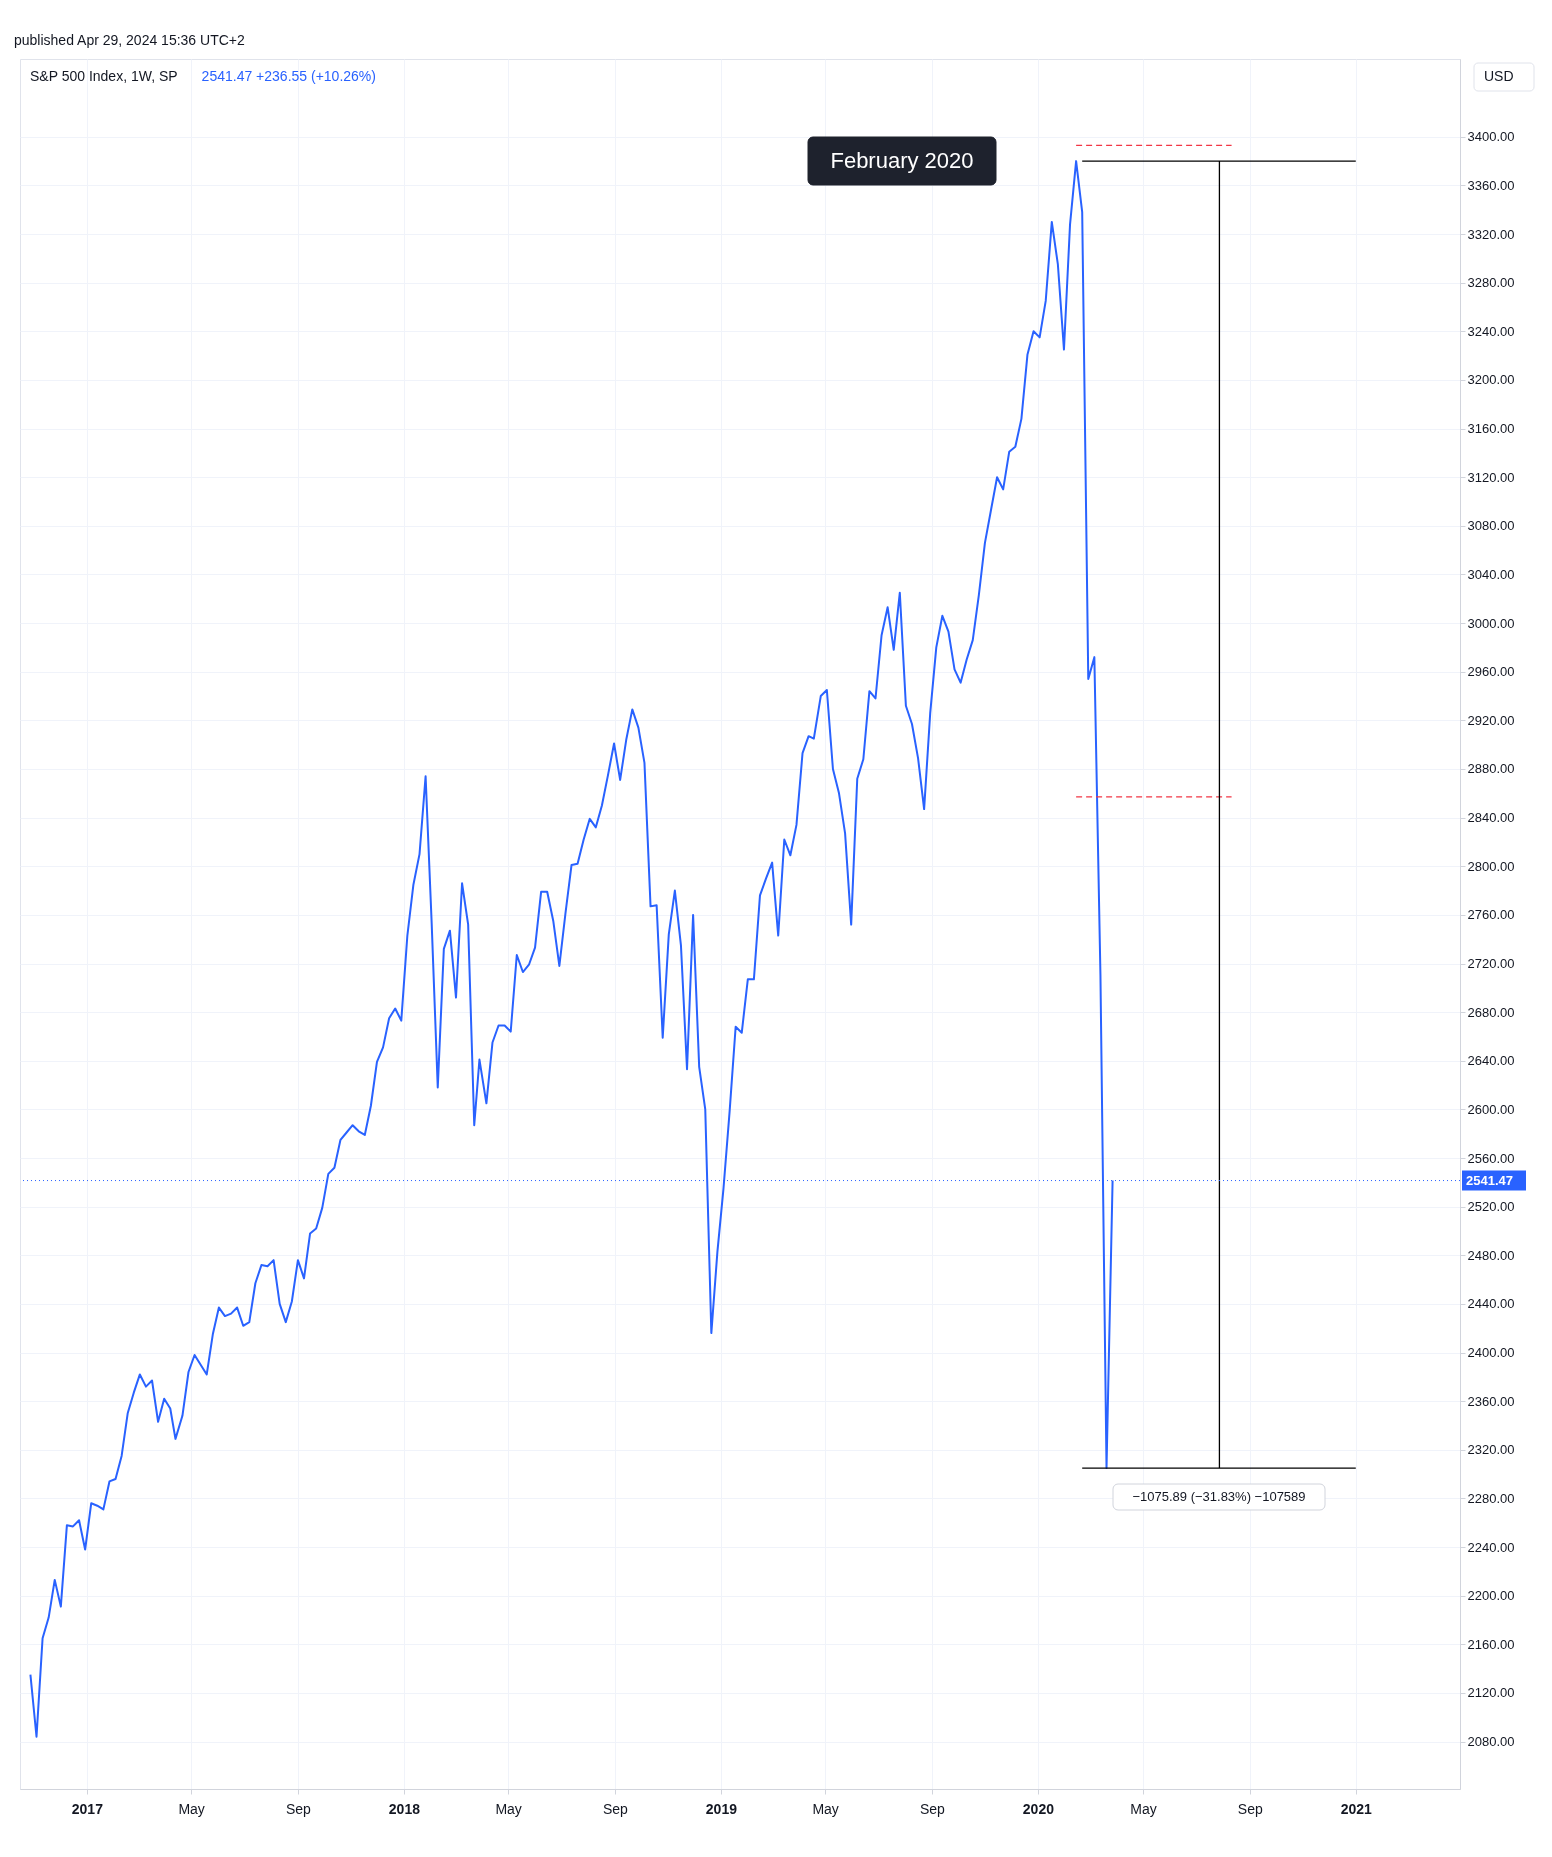  I want to click on y-tick-label: 2440.00, so click(1491, 1304).